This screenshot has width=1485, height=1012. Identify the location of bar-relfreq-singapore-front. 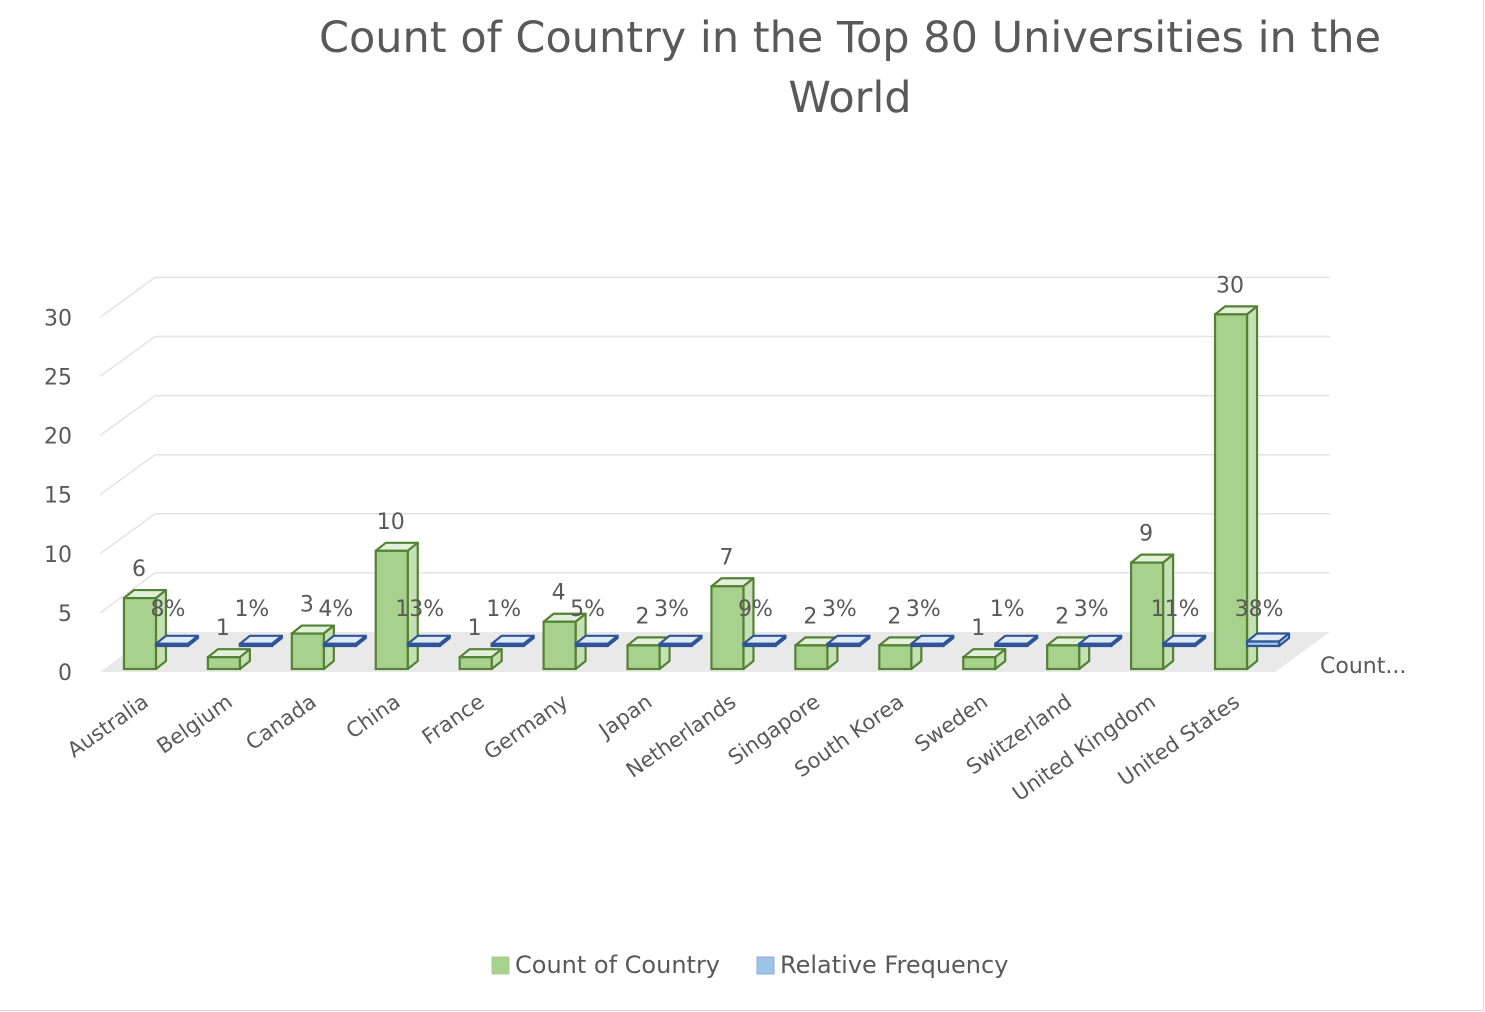
(843, 645).